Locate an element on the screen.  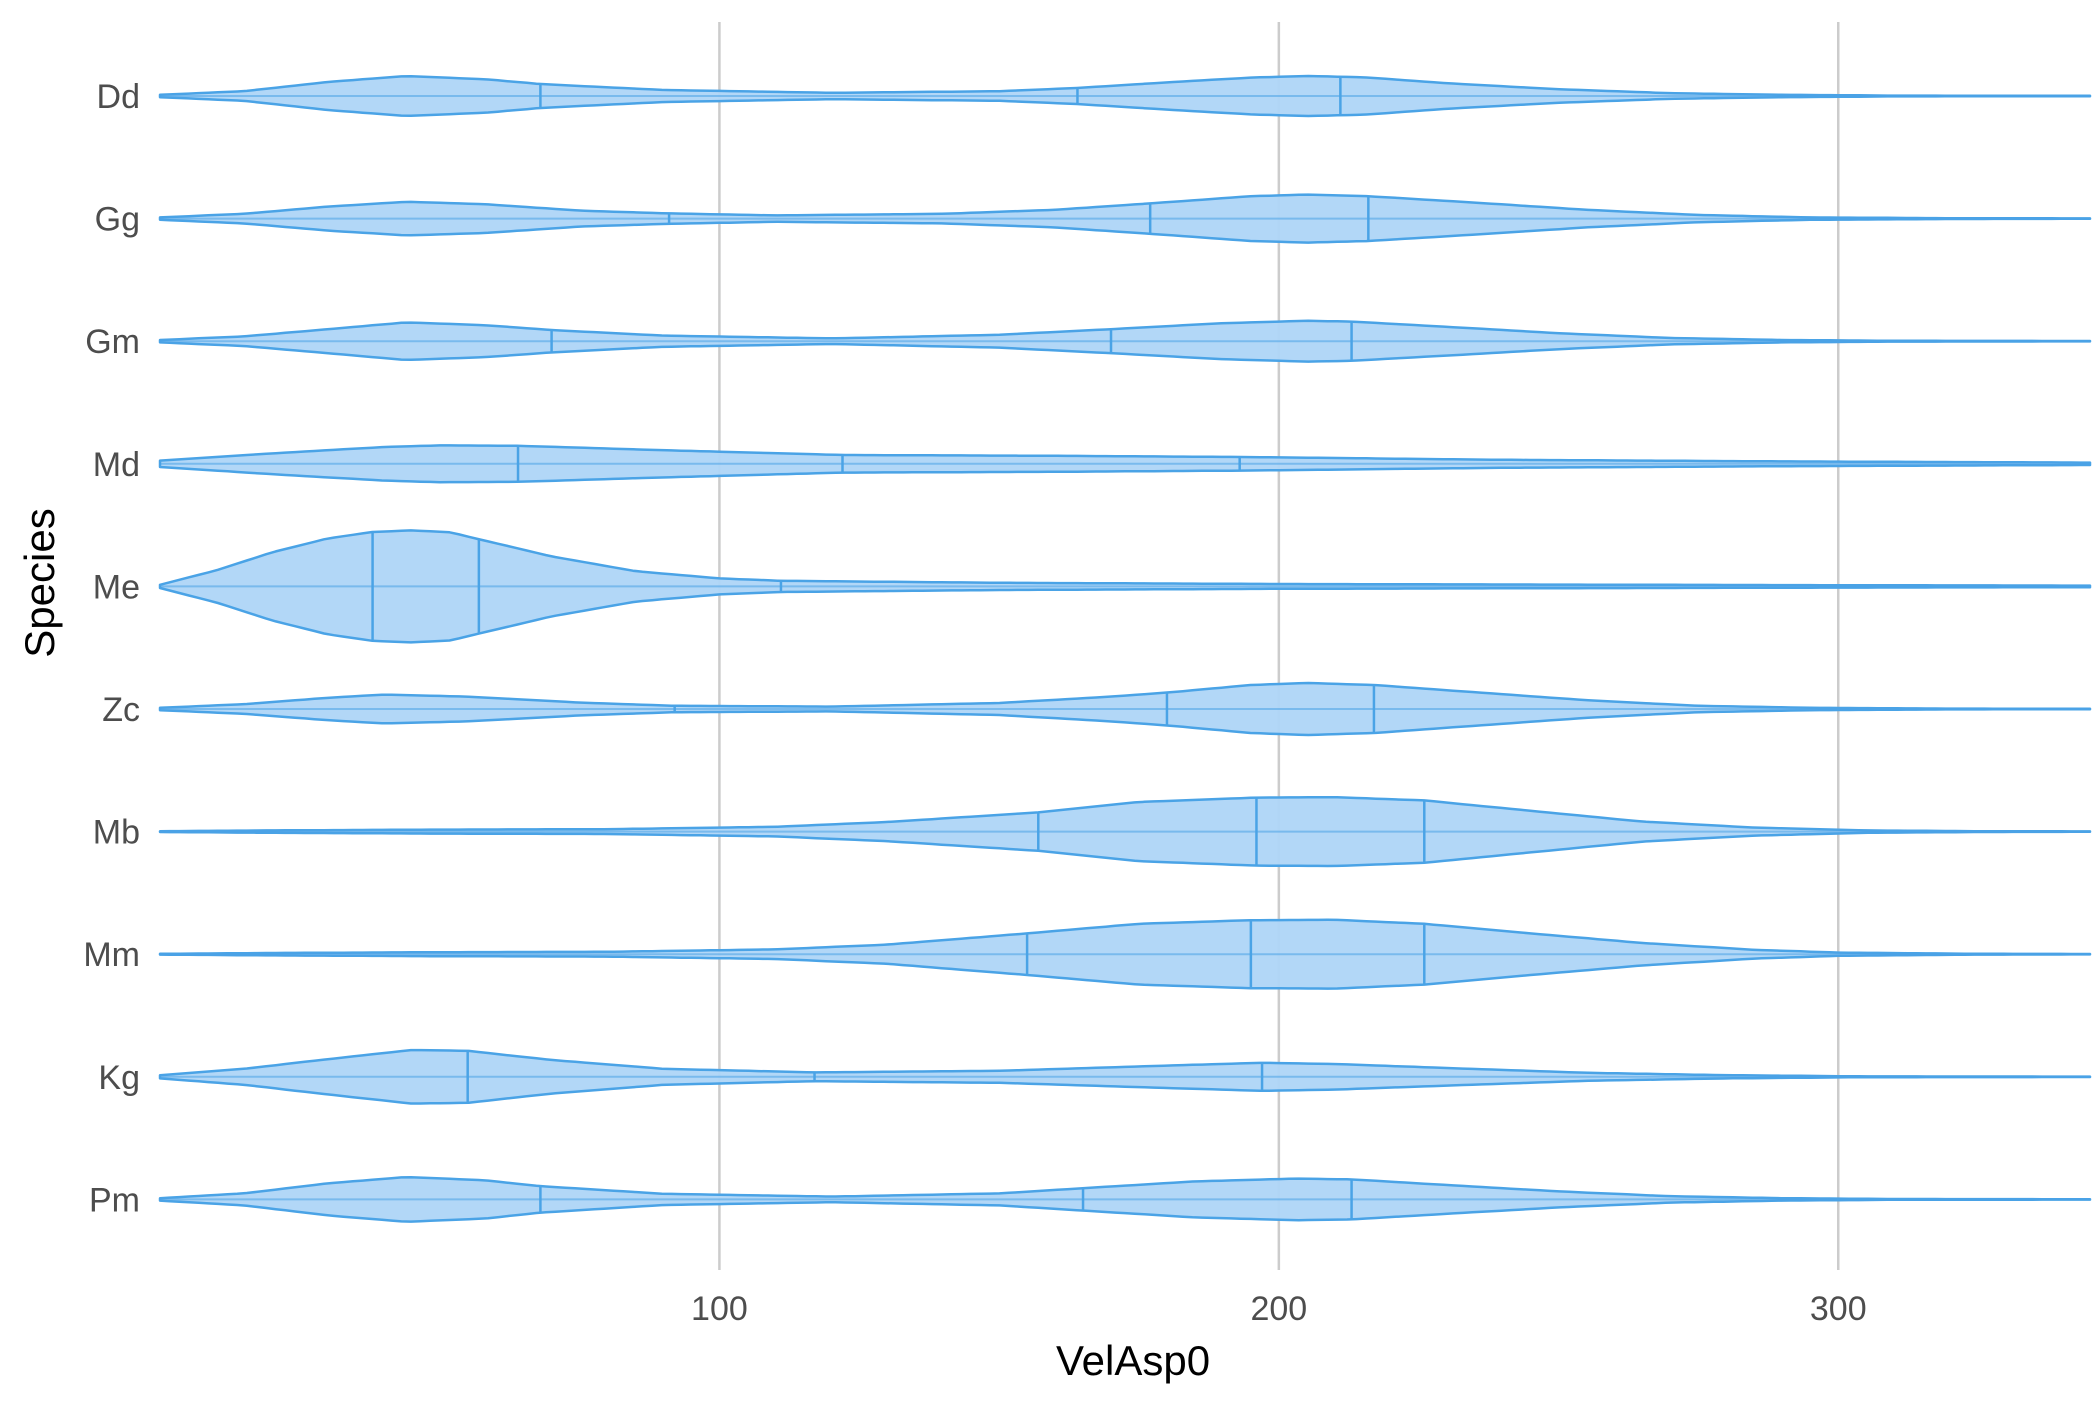
y-tick-label-Dd: Dd is located at coordinates (118, 97).